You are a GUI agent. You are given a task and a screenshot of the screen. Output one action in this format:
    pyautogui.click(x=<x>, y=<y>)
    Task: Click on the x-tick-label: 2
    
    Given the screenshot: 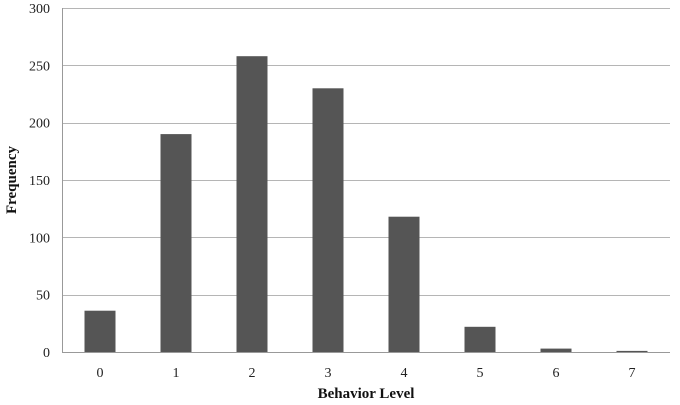 What is the action you would take?
    pyautogui.click(x=252, y=373)
    